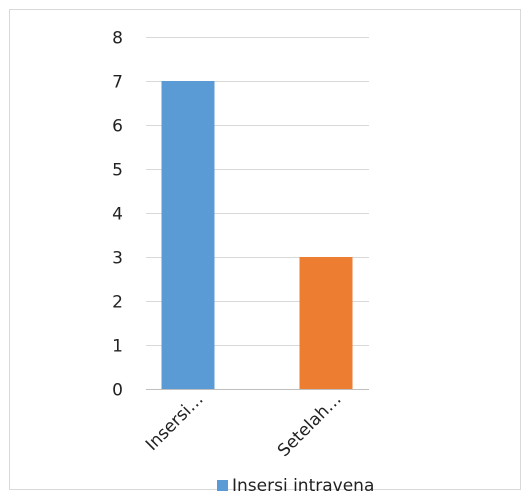  What do you see at coordinates (117, 127) in the screenshot?
I see `y-tick-label-6: 6` at bounding box center [117, 127].